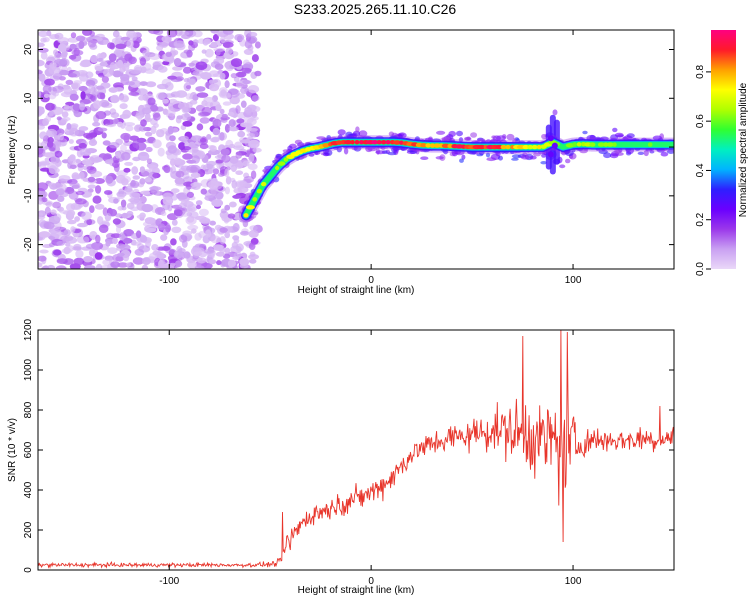 This screenshot has width=750, height=600. What do you see at coordinates (28, 489) in the screenshot?
I see `snr-y-tick-label-2: 400` at bounding box center [28, 489].